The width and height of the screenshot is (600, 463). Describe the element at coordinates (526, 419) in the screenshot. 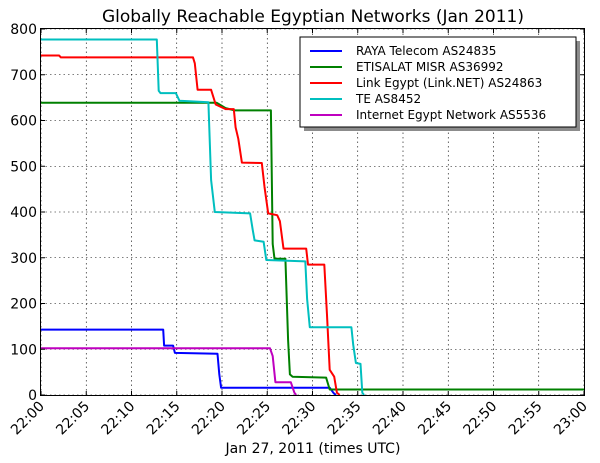

I see `x-tick-label: 22:55` at that location.